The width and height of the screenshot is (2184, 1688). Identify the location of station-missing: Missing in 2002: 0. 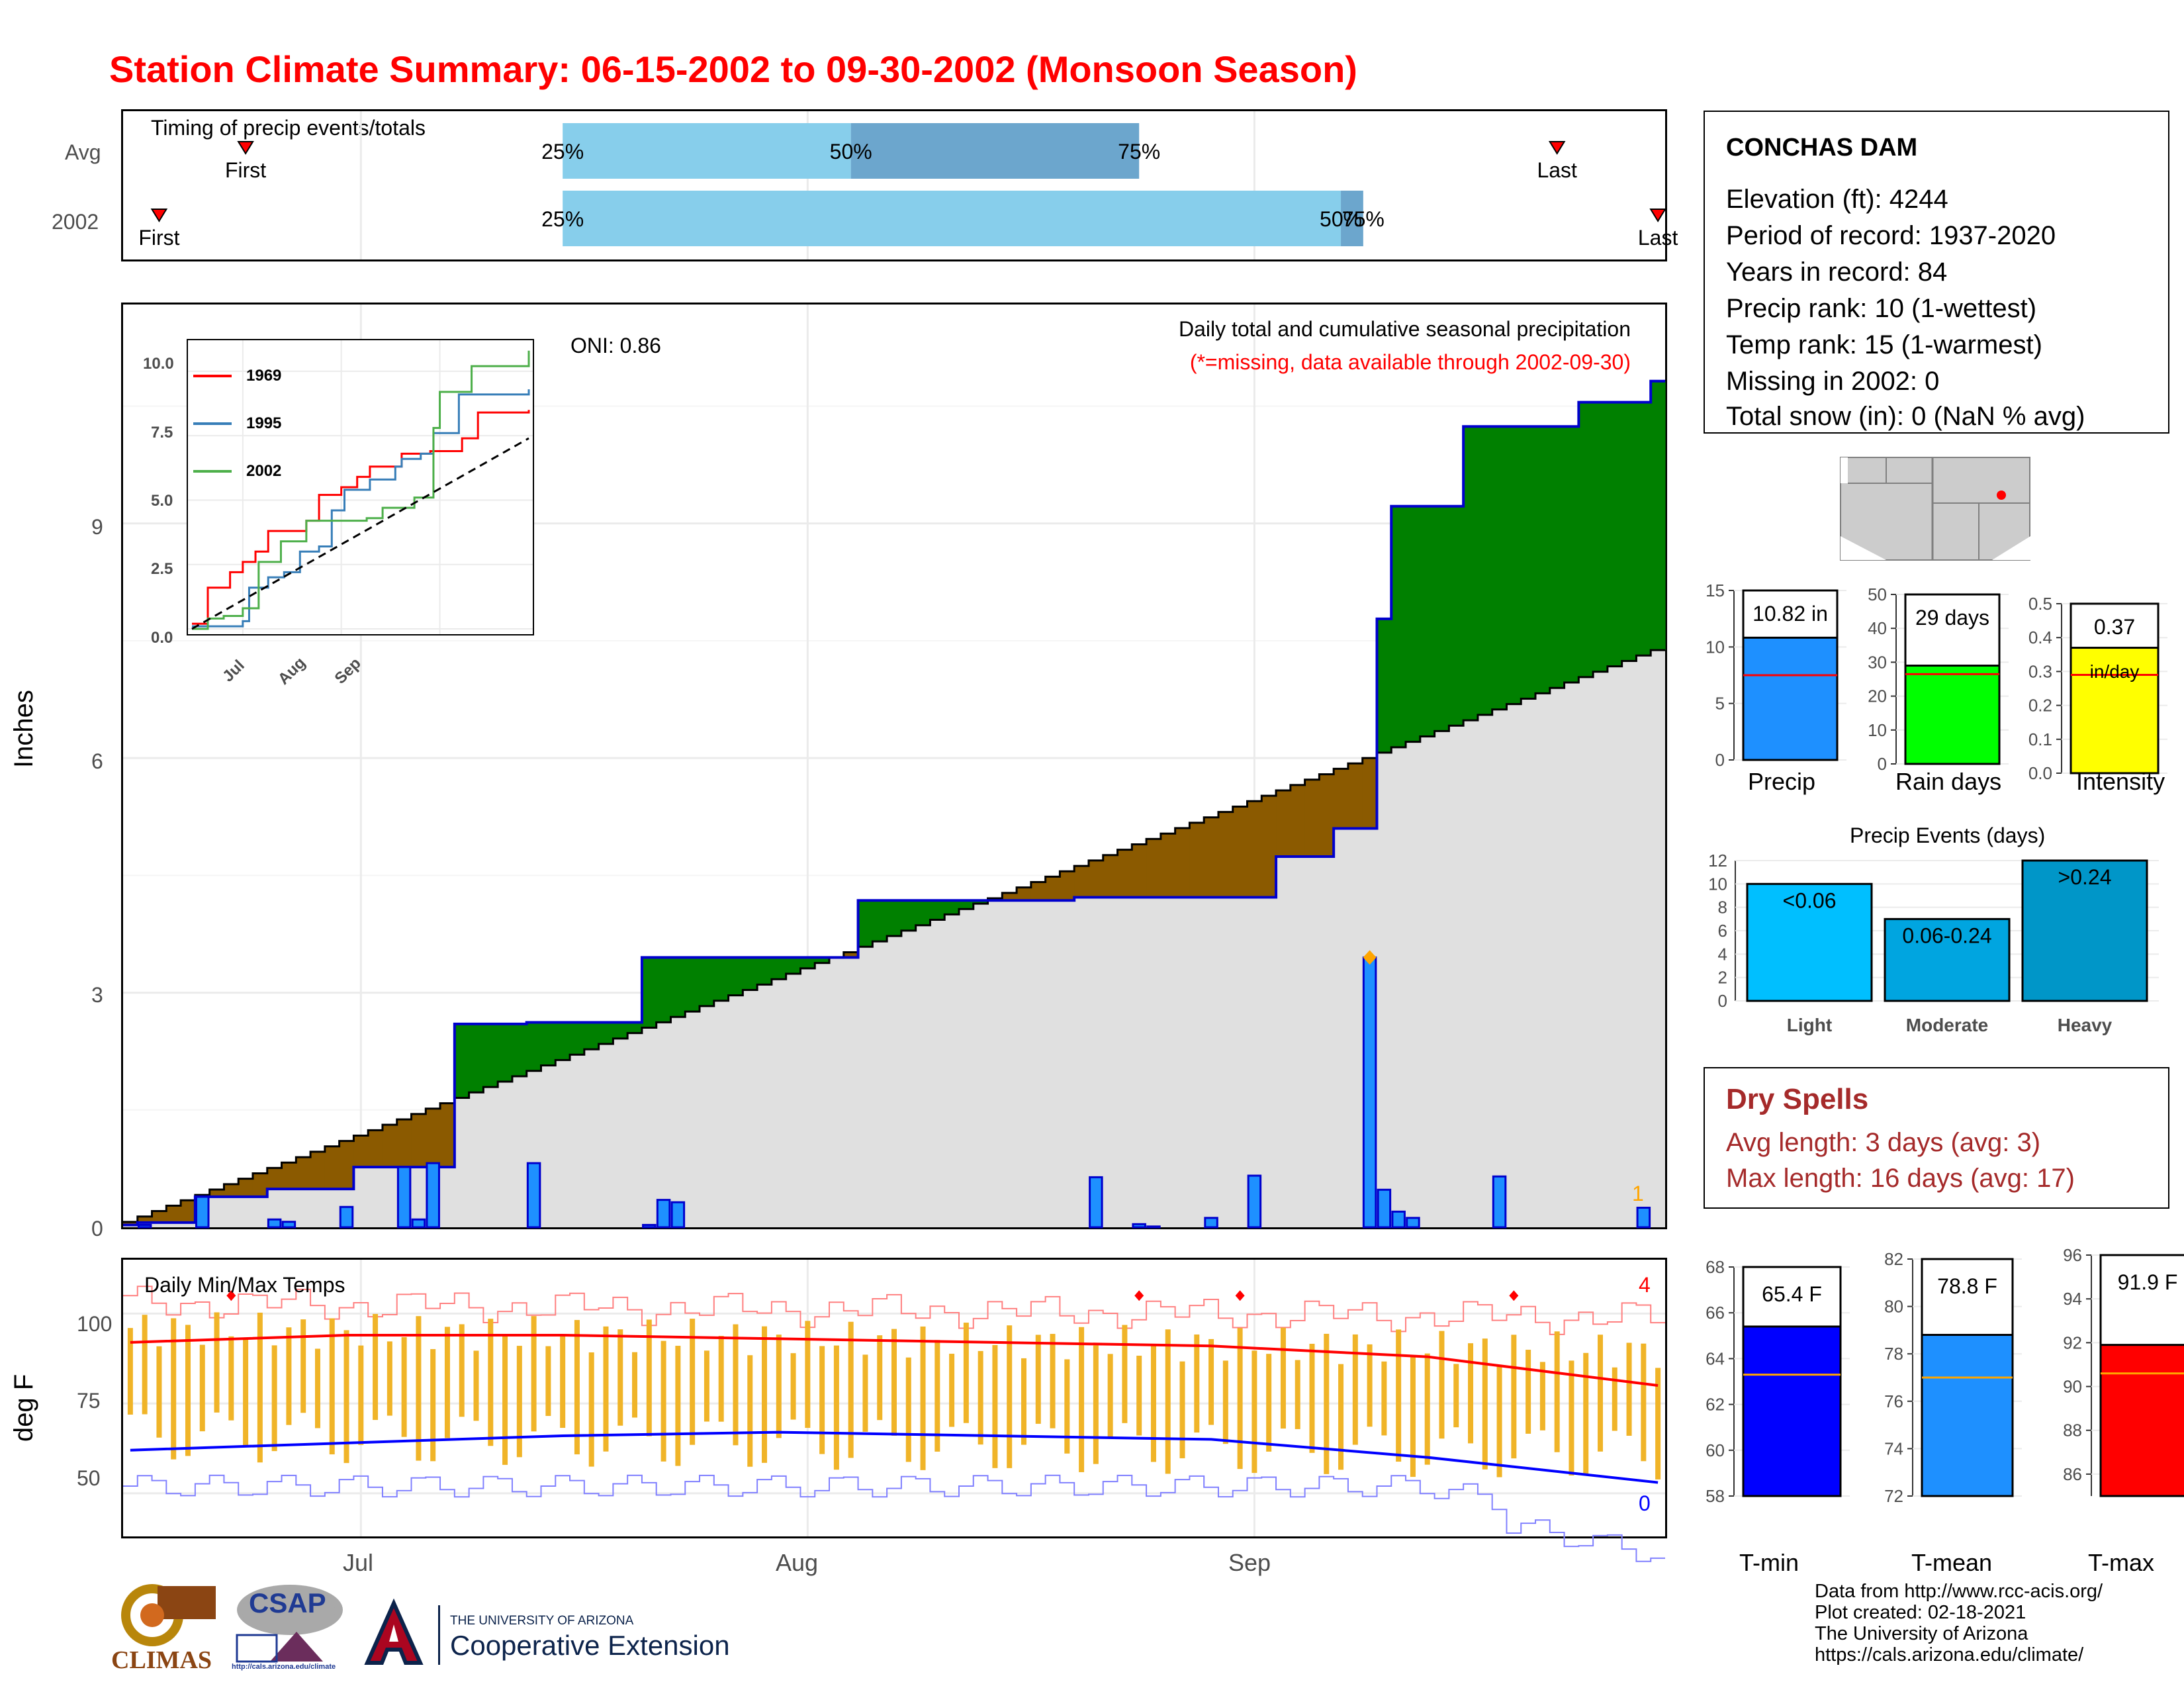
(1833, 381).